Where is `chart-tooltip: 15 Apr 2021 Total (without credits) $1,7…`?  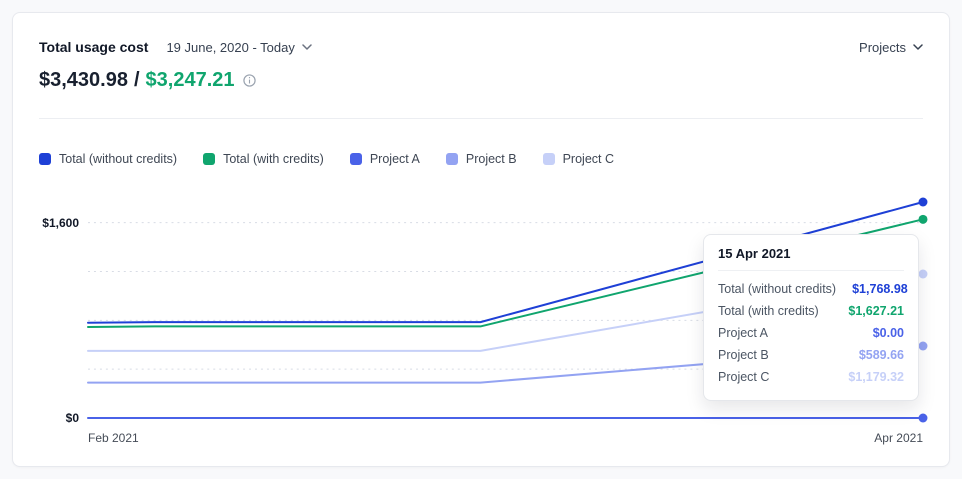 chart-tooltip: 15 Apr 2021 Total (without credits) $1,7… is located at coordinates (811, 317).